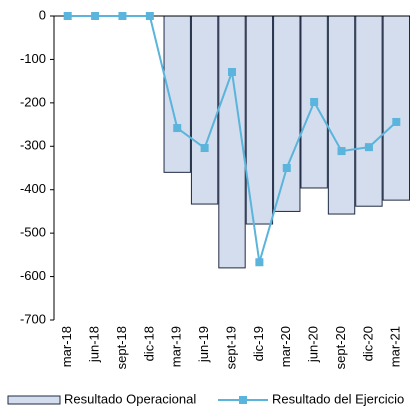  I want to click on y-tick-label: -400, so click(33, 188).